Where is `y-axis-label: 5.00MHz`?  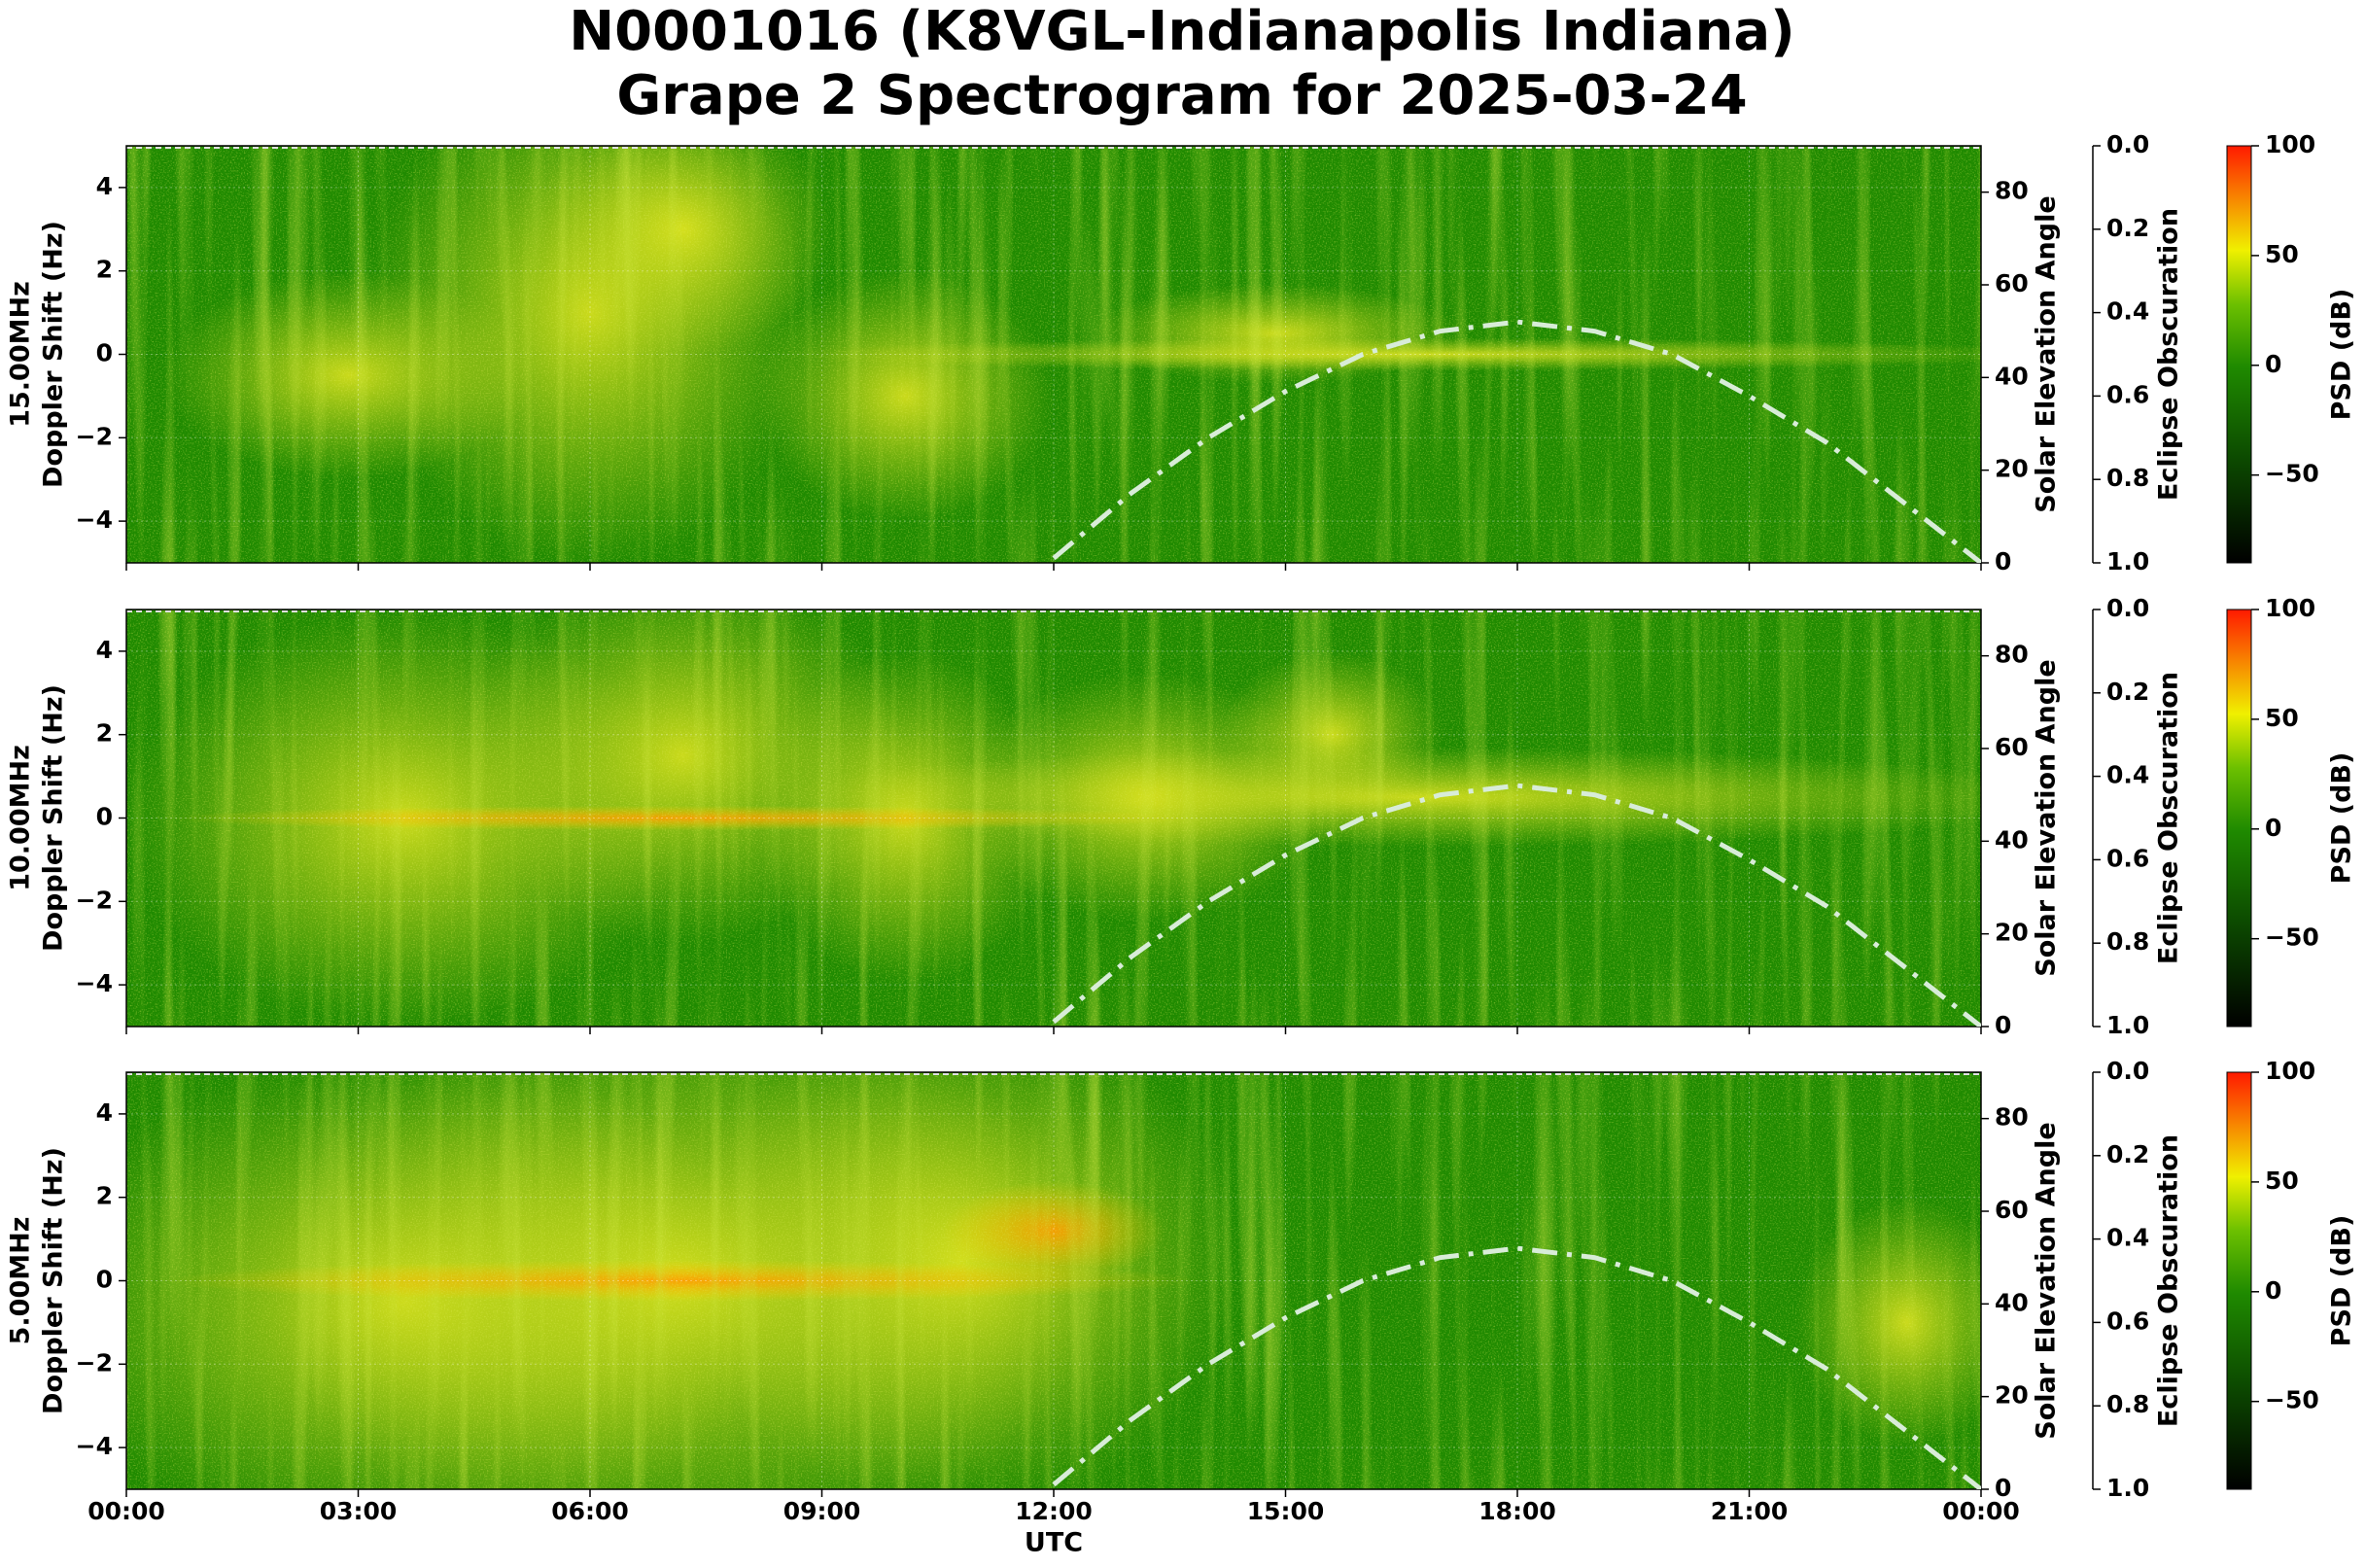
y-axis-label: 5.00MHz is located at coordinates (21, 1281).